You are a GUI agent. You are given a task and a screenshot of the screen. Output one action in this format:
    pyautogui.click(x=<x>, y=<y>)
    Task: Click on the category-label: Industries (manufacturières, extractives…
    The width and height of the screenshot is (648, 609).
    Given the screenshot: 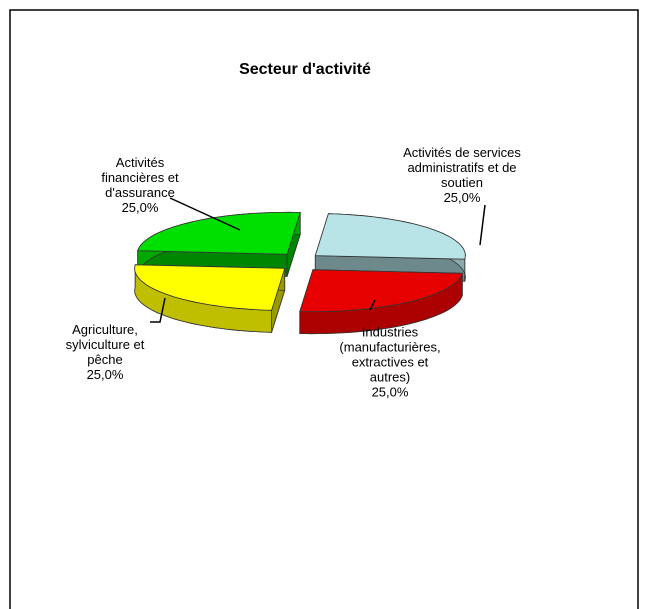 What is the action you would take?
    pyautogui.click(x=390, y=354)
    